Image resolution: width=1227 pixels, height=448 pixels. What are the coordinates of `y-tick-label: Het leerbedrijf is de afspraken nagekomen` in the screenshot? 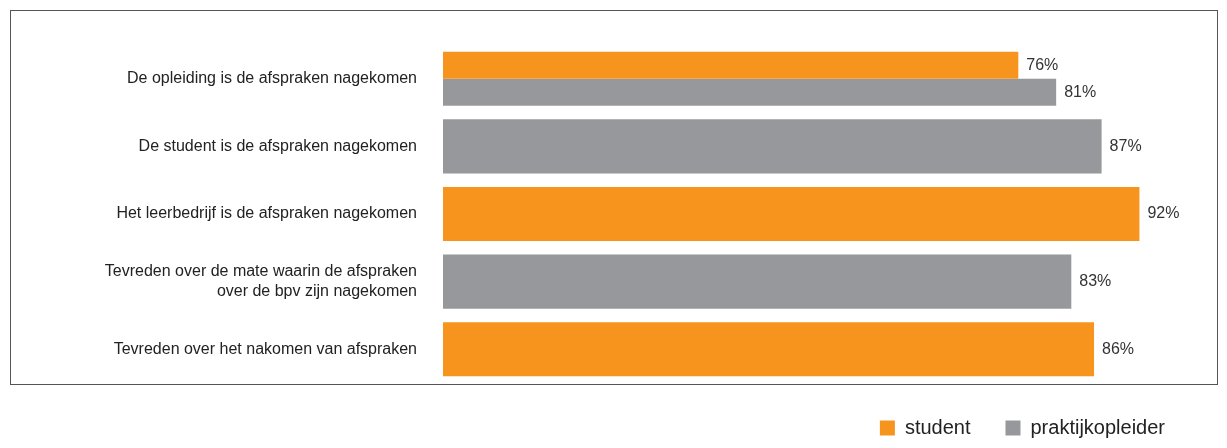 It's located at (266, 213).